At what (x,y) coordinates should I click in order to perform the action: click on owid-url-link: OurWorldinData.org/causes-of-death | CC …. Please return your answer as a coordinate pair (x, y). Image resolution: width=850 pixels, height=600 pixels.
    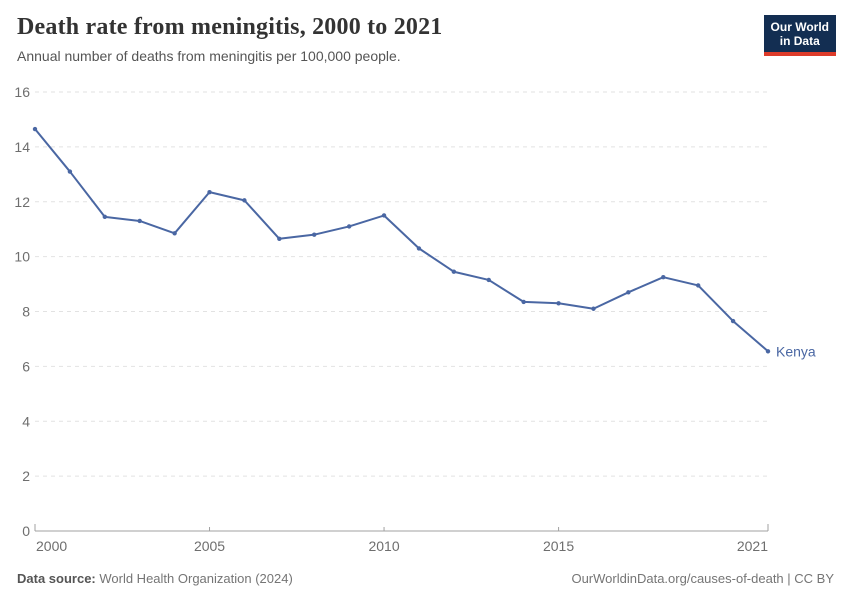
    Looking at the image, I should click on (702, 578).